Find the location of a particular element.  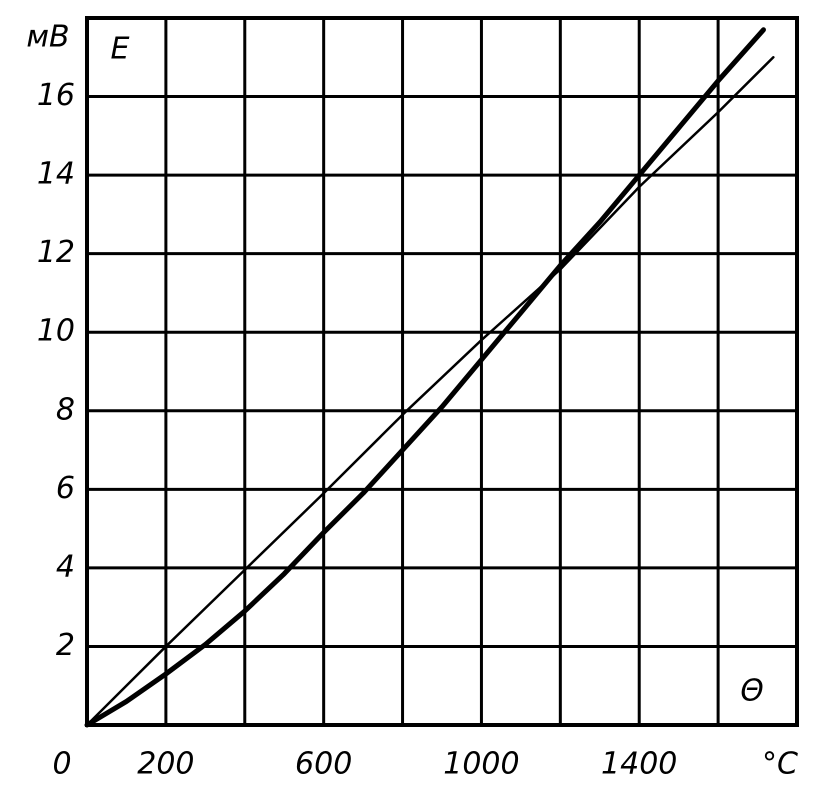

y-tick-label: 6 is located at coordinates (65, 488).